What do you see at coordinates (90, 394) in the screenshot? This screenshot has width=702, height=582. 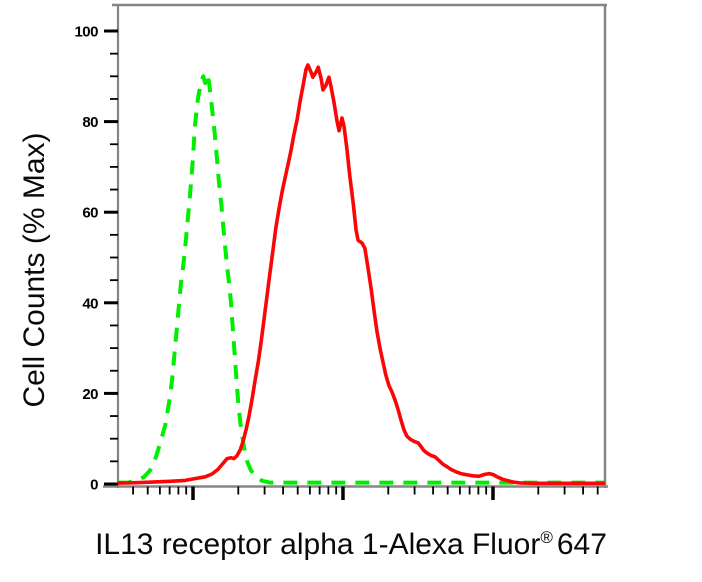 I see `y-tick-label: 20` at bounding box center [90, 394].